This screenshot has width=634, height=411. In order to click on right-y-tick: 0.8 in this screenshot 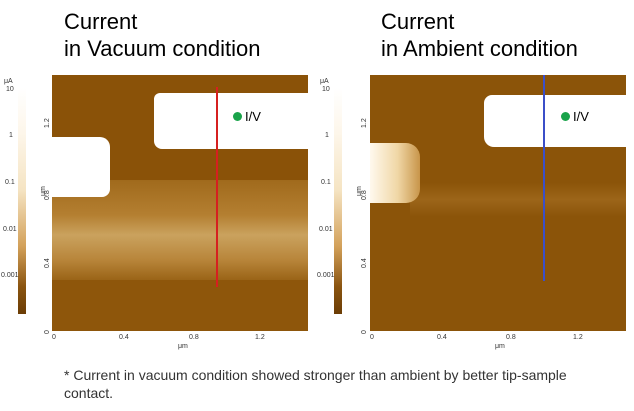, I will do `click(364, 195)`.